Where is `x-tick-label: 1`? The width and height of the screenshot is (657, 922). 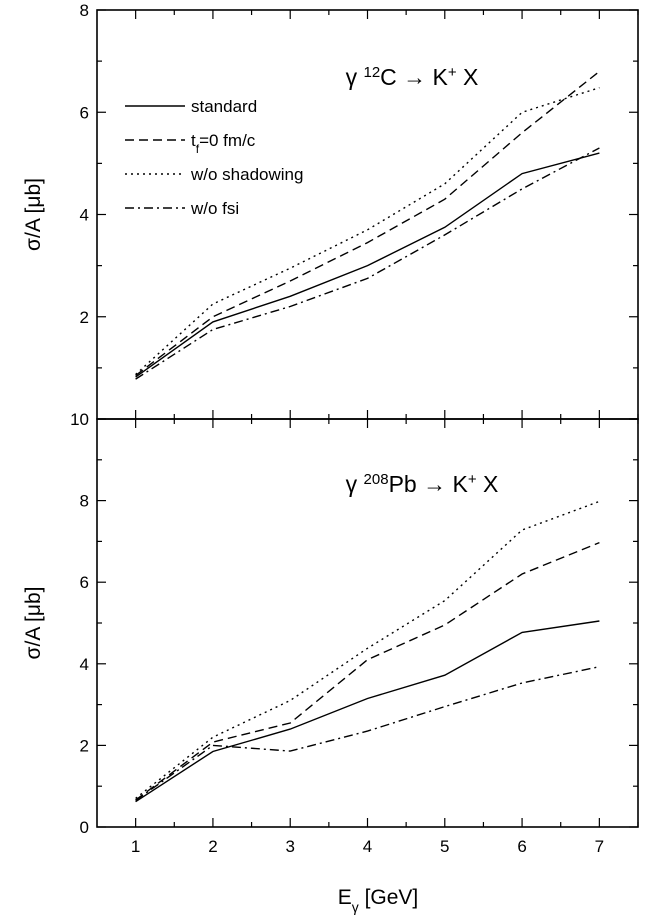 x-tick-label: 1 is located at coordinates (135, 846).